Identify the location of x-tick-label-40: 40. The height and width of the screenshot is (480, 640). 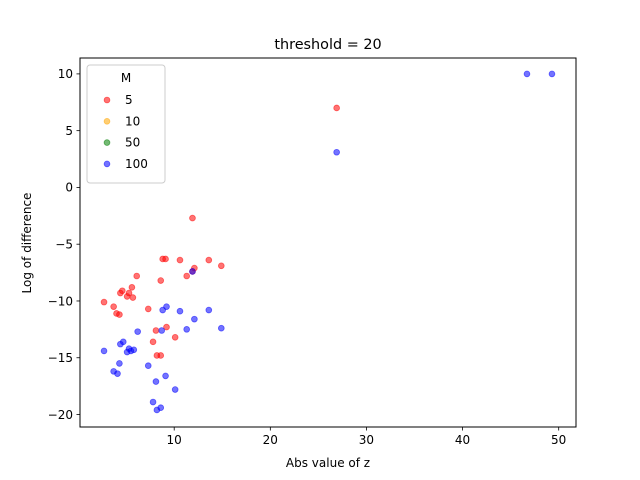
(462, 440).